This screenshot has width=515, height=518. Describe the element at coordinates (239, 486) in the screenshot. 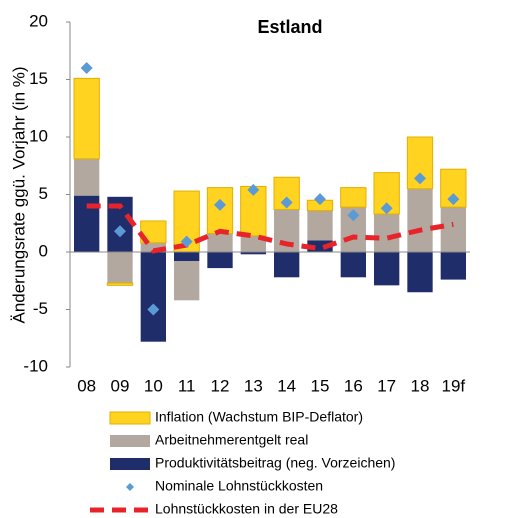

I see `legend-label: Nominale Lohnstückkosten` at that location.